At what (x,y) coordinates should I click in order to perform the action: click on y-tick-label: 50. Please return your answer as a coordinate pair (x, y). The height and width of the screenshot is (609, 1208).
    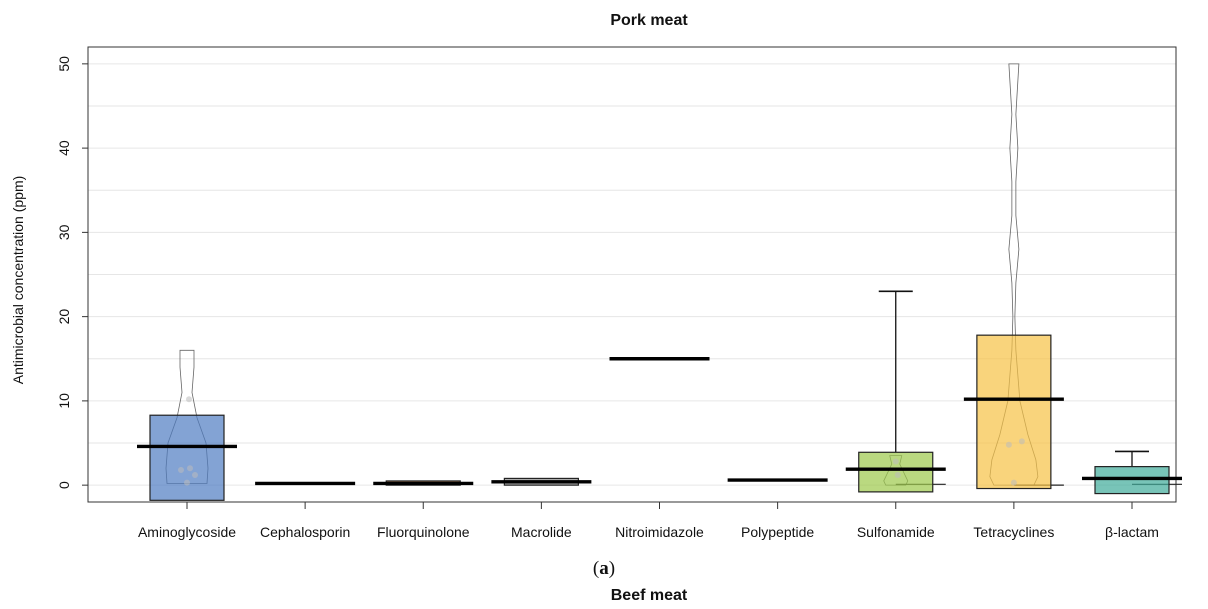
    Looking at the image, I should click on (64, 64).